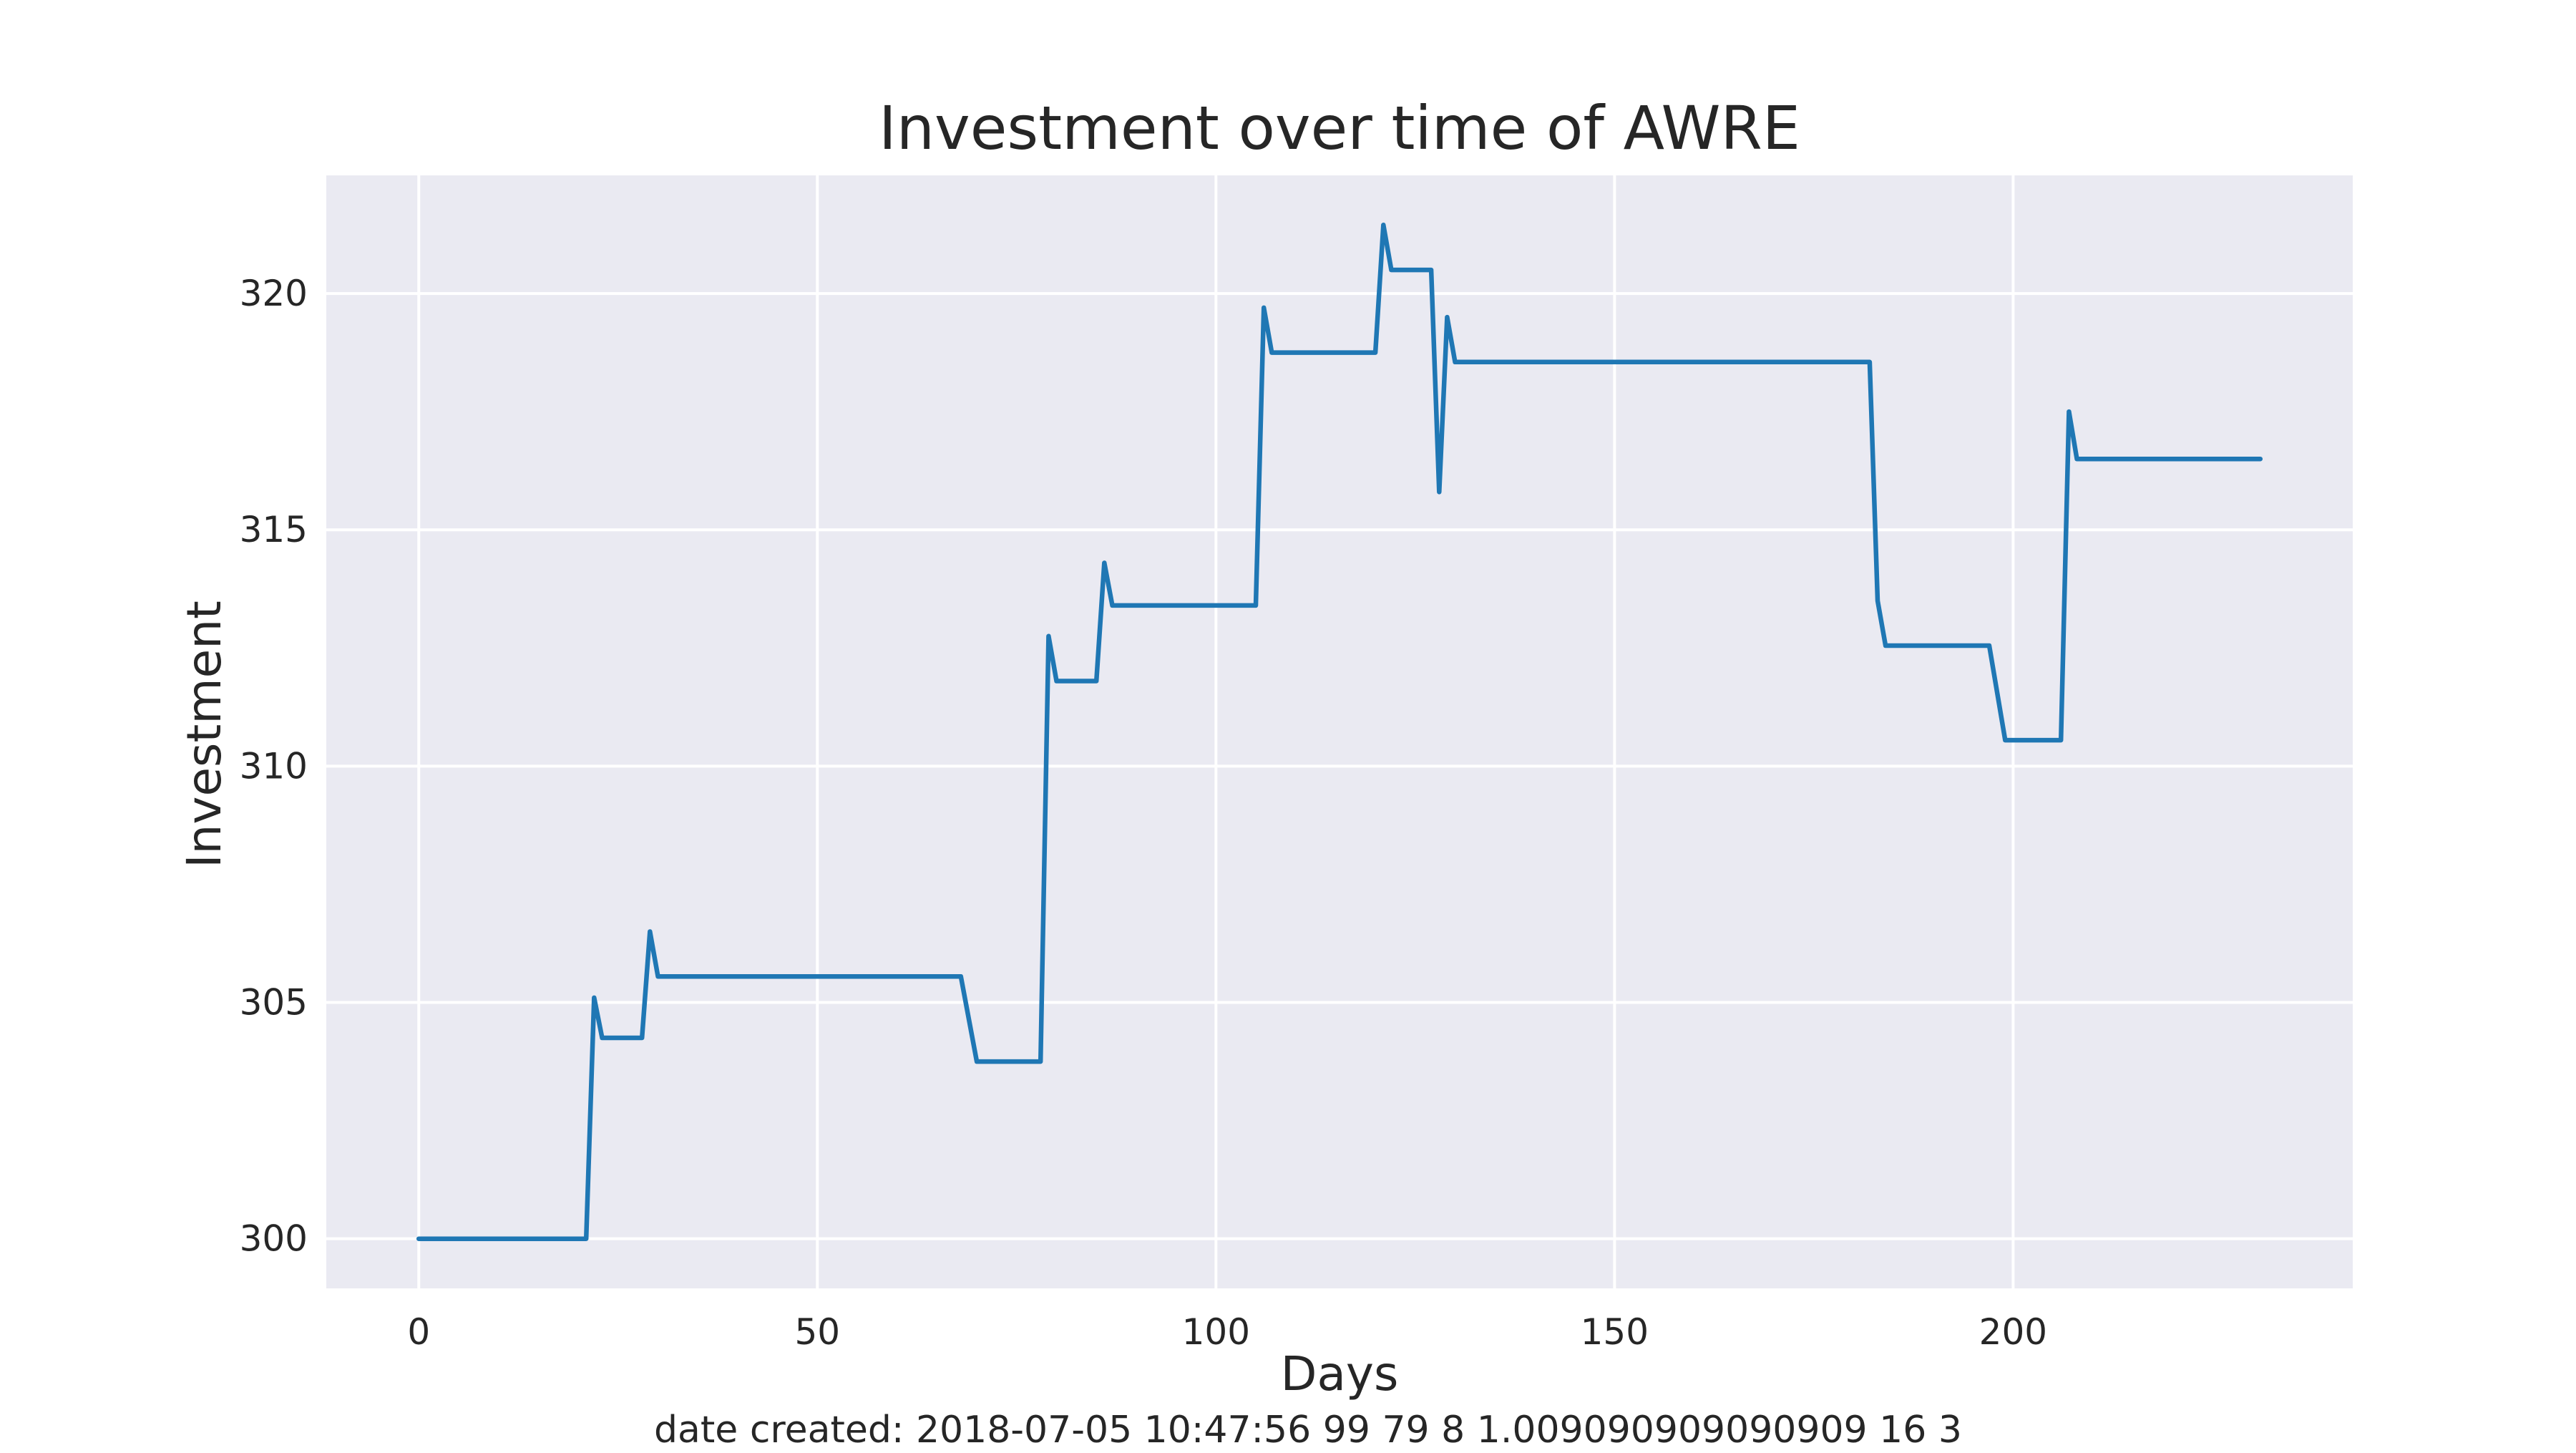 This screenshot has height=1453, width=2576. What do you see at coordinates (418, 1332) in the screenshot?
I see `x-tick-label: 0` at bounding box center [418, 1332].